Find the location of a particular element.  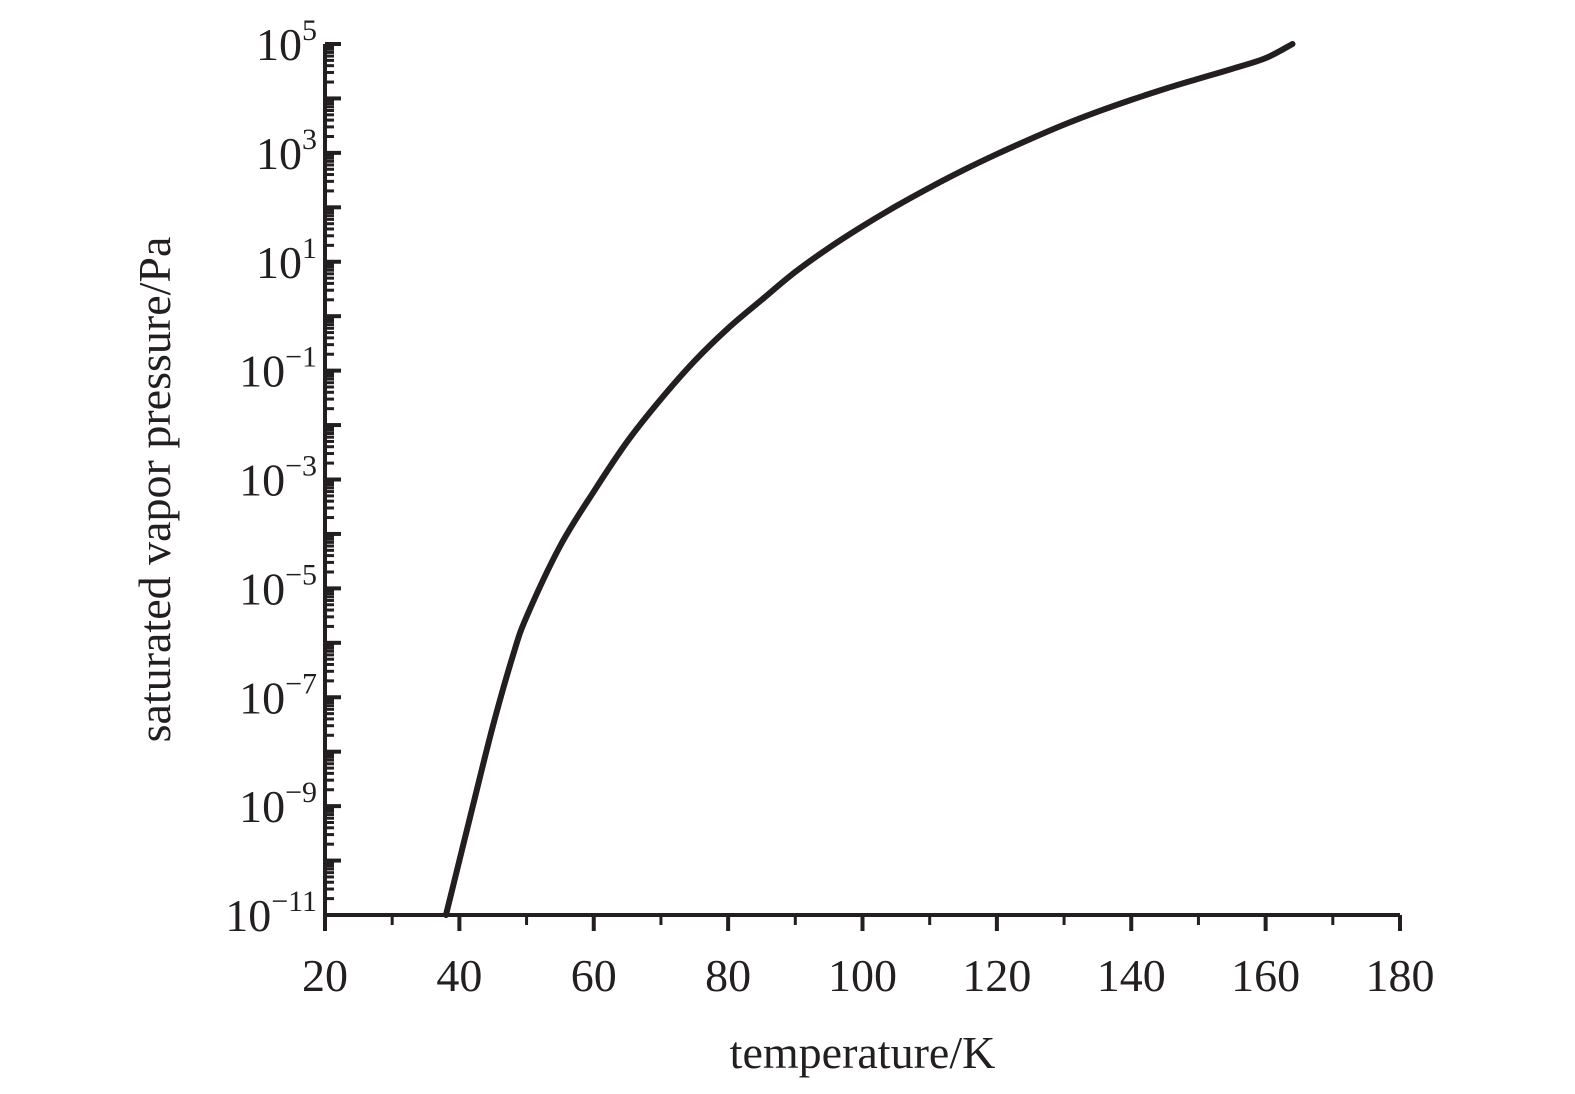

y-tick-label: 10¹ is located at coordinates (286, 260).